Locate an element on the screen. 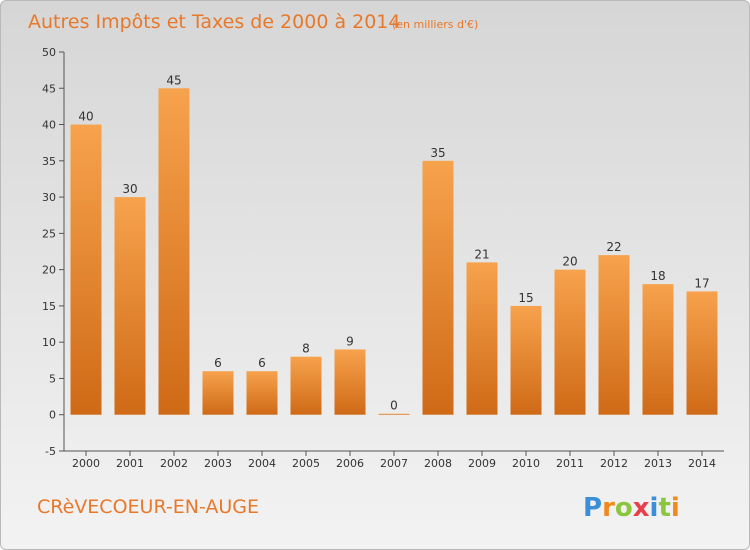 This screenshot has height=550, width=750. x-tick-label: 2006 is located at coordinates (350, 463).